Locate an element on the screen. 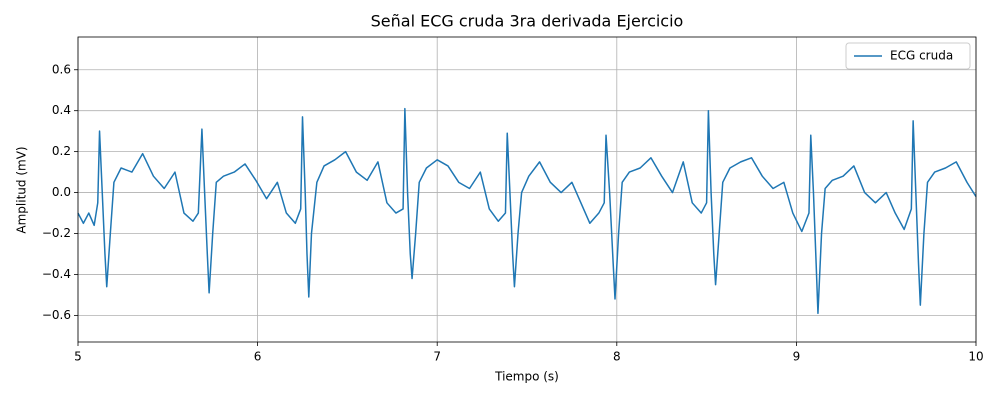 The height and width of the screenshot is (400, 1000). x-tick-label: 5 is located at coordinates (78, 357).